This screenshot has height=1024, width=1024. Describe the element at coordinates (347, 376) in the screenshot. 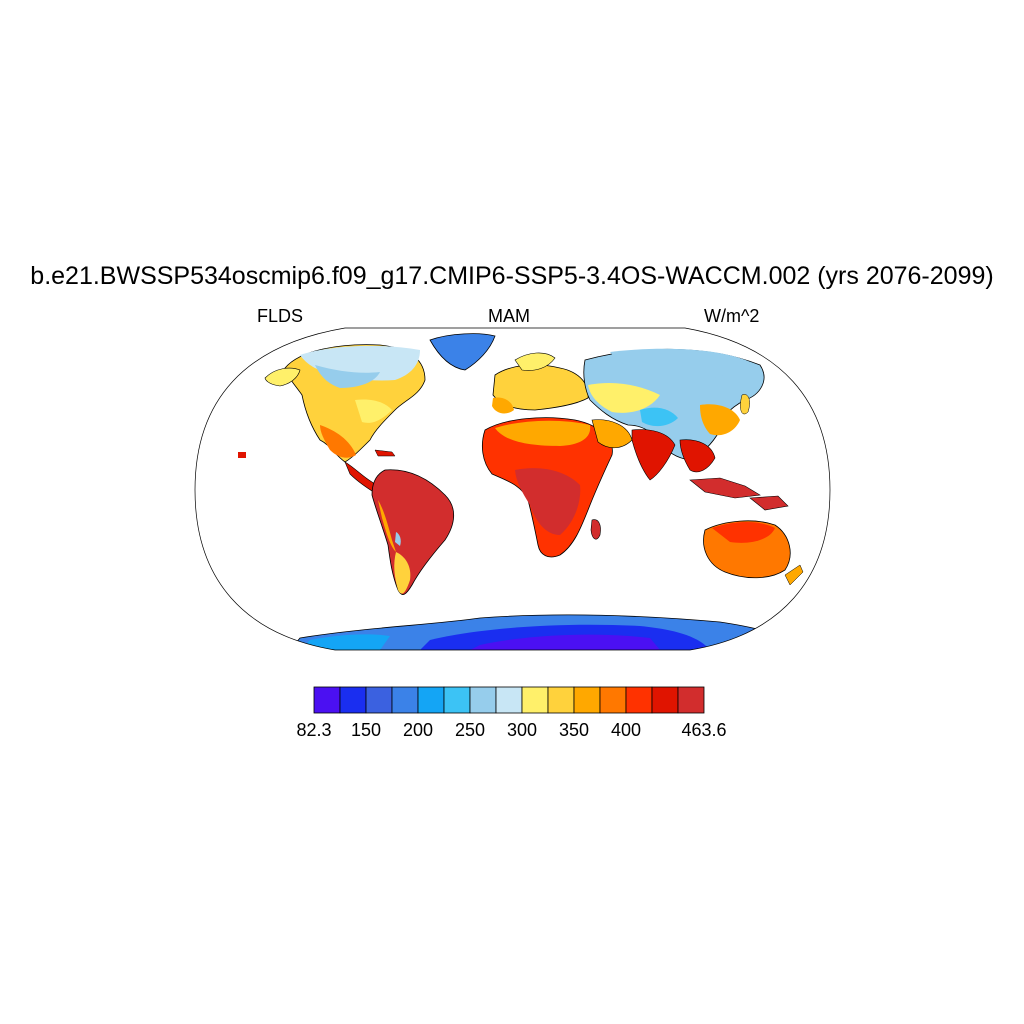

I see `north-america-boreal` at that location.